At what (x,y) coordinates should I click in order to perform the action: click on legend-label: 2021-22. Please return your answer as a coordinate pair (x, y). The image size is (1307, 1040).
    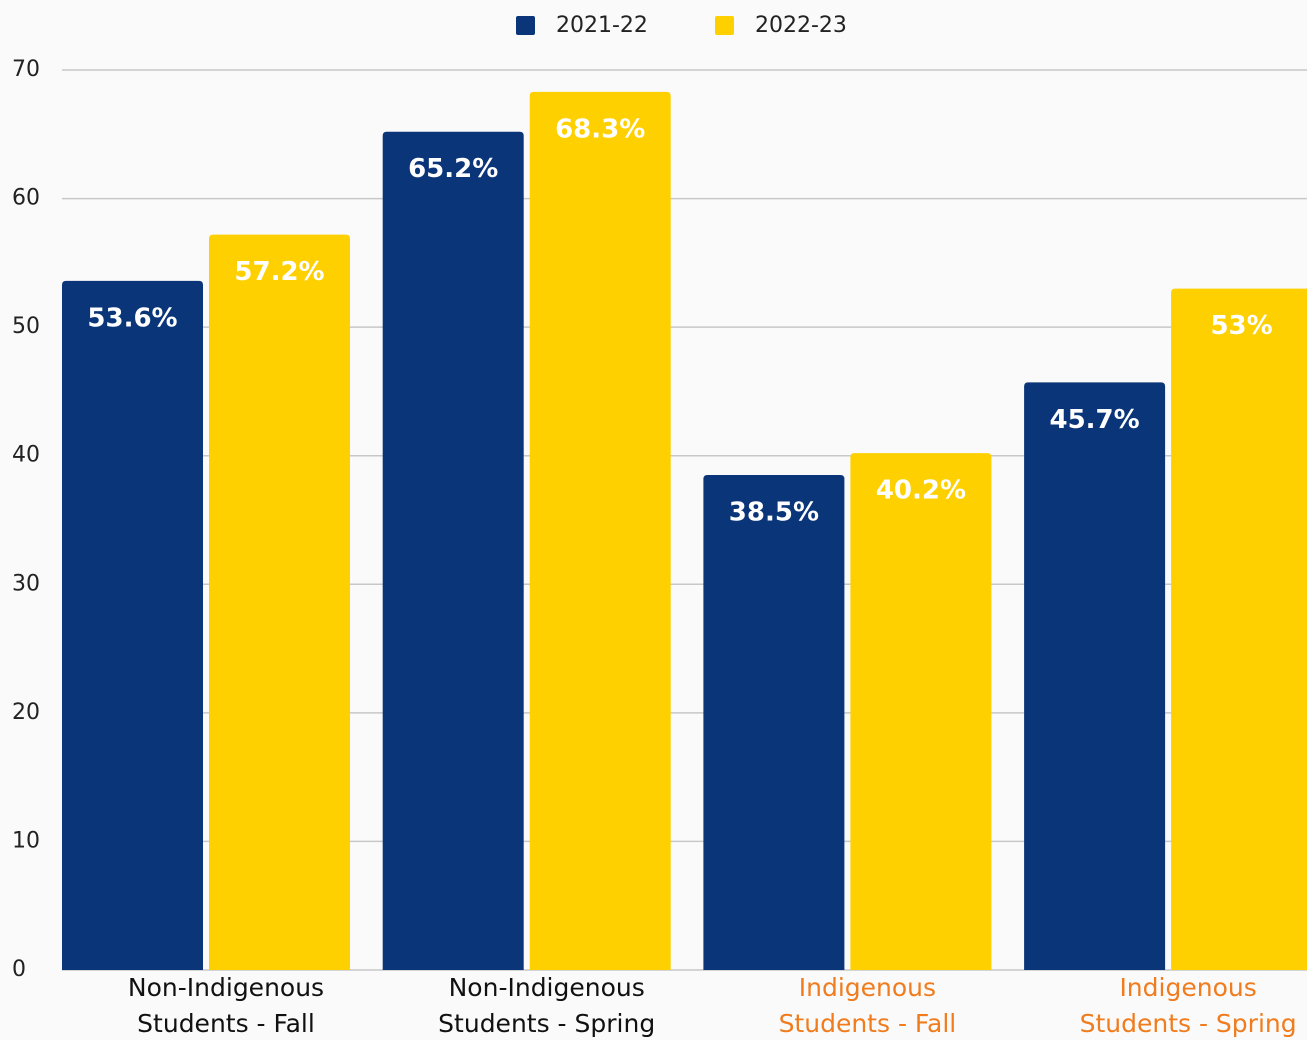
    Looking at the image, I should click on (602, 25).